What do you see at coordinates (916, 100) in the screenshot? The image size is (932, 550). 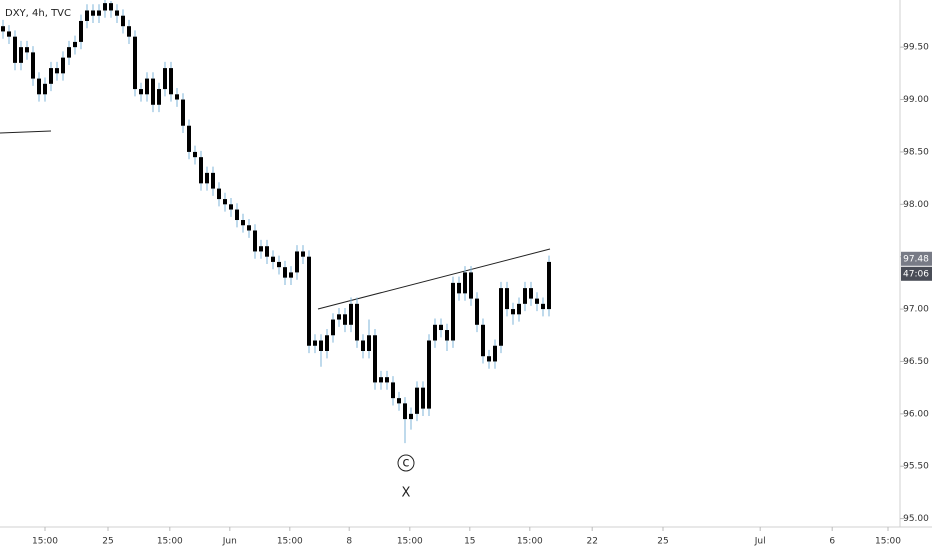 I see `y-tick-label: 99.00` at bounding box center [916, 100].